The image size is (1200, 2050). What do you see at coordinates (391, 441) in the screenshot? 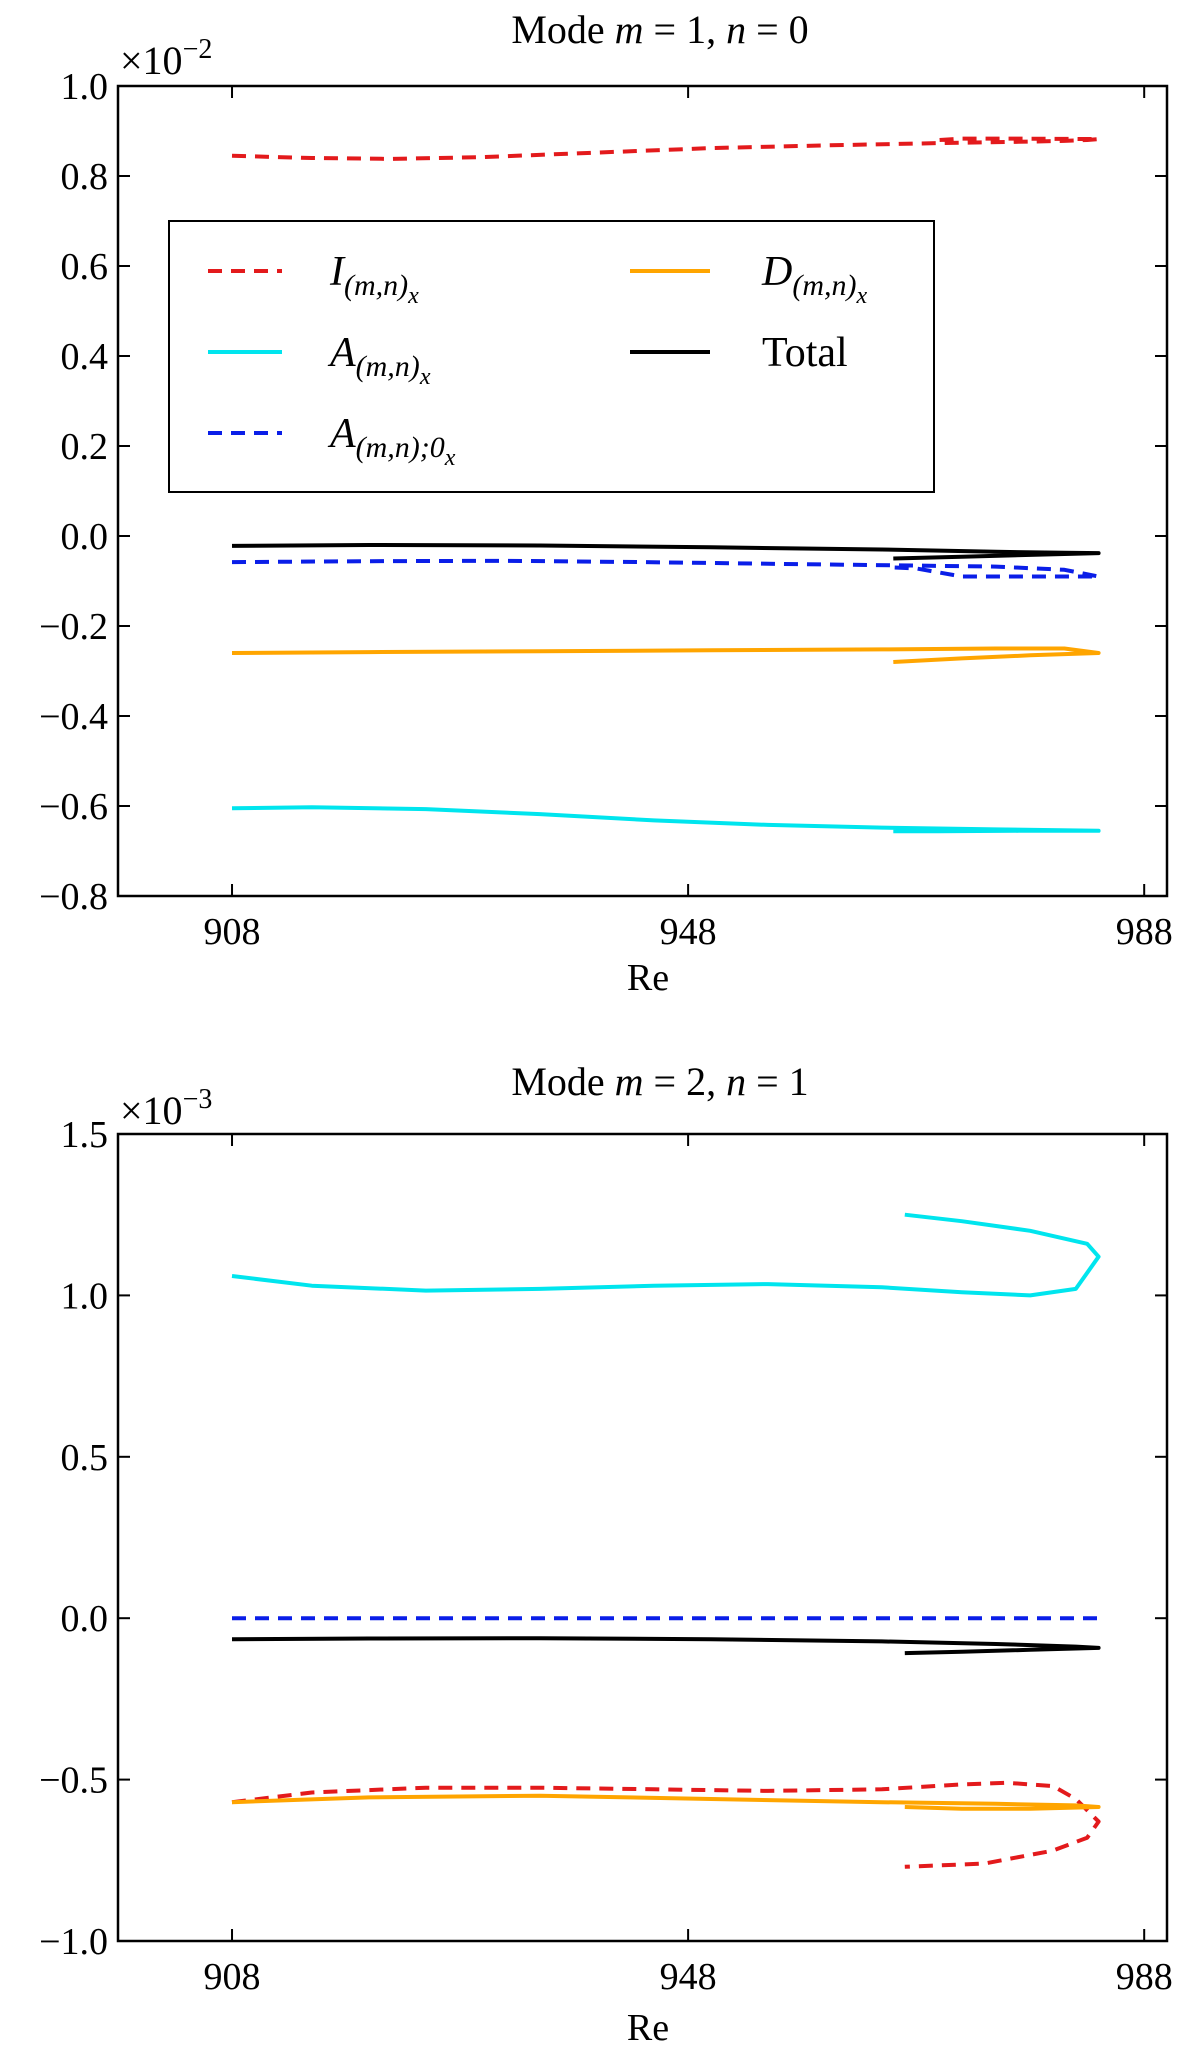
I see `legend-label-A0: A(m,n);0x` at bounding box center [391, 441].